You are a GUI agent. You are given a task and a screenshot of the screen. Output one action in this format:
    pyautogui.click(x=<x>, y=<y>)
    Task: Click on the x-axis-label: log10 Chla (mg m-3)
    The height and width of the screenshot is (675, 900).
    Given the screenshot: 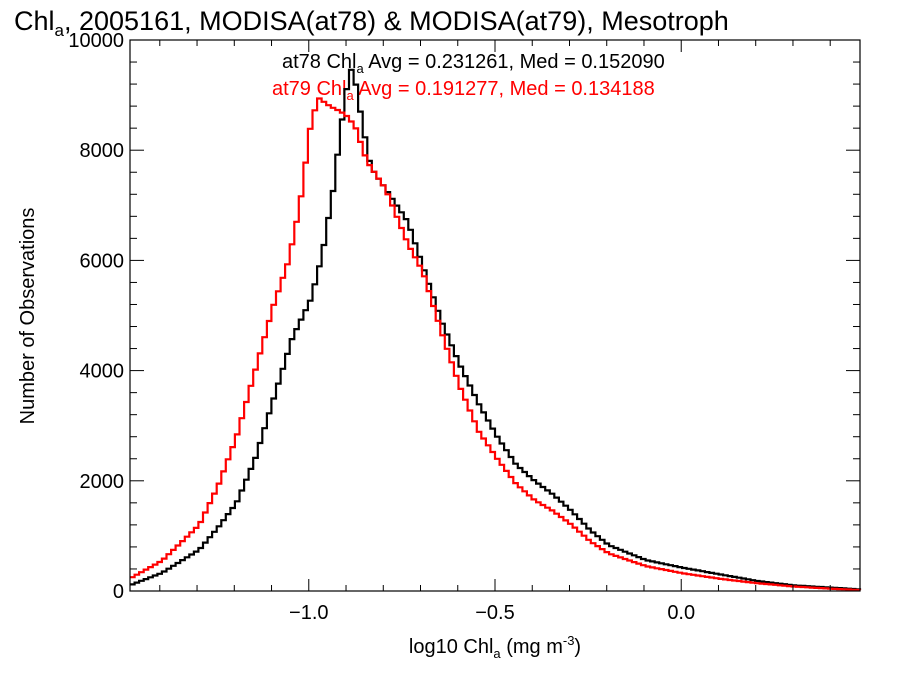 What is the action you would take?
    pyautogui.click(x=495, y=647)
    